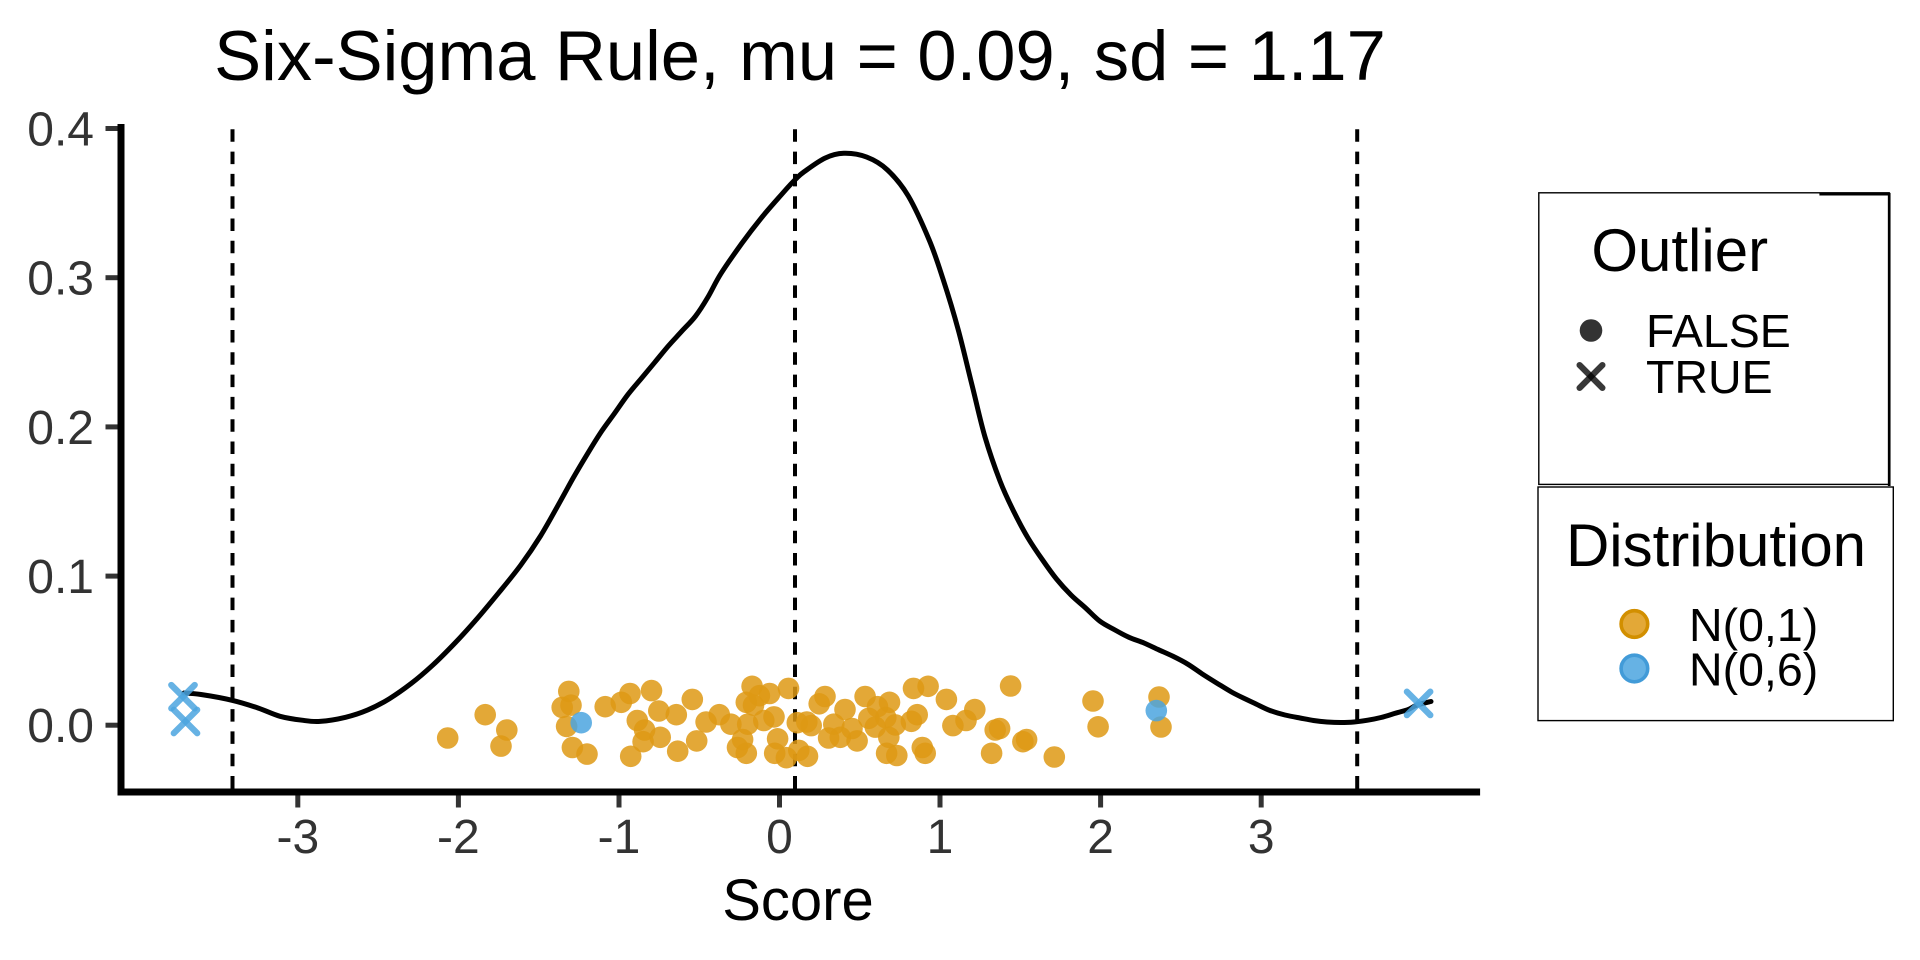 The height and width of the screenshot is (960, 1920). I want to click on svg-text: 0.2, so click(60, 428).